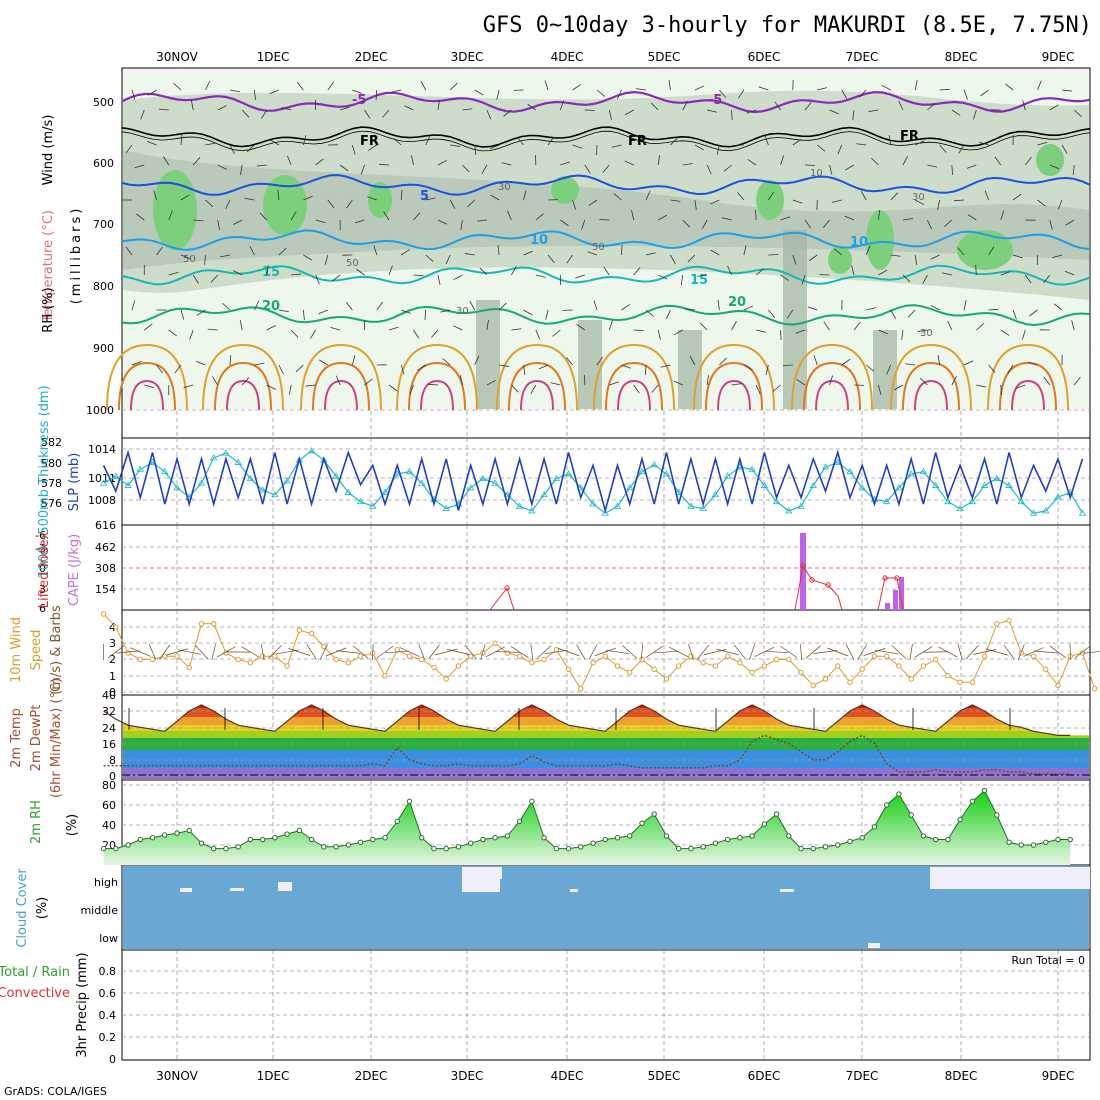  I want to click on date-label-bottom: 8DEC, so click(961, 1076).